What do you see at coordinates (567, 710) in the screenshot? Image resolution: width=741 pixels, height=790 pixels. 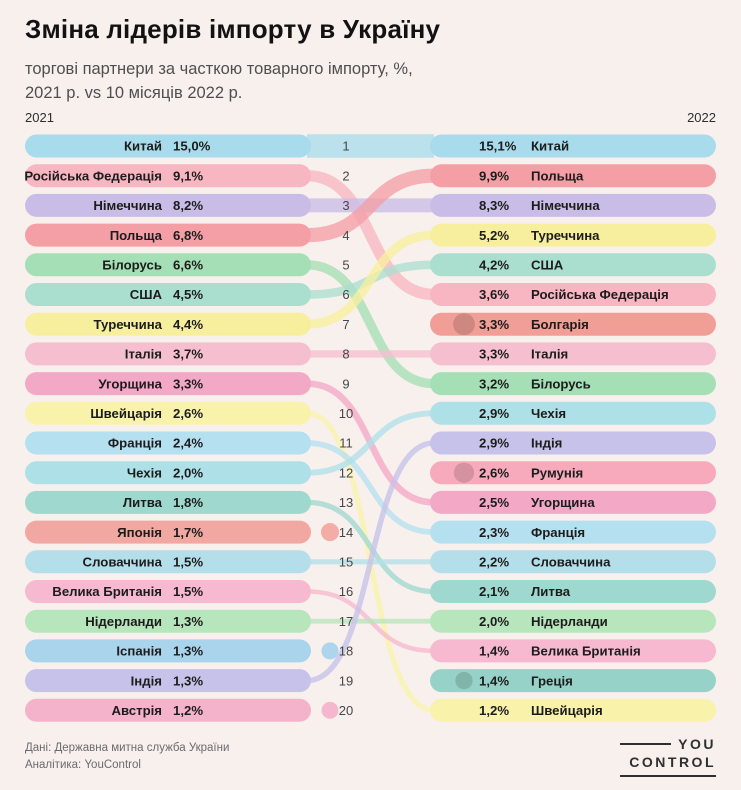 I see `country-label-right: Швейцарія` at bounding box center [567, 710].